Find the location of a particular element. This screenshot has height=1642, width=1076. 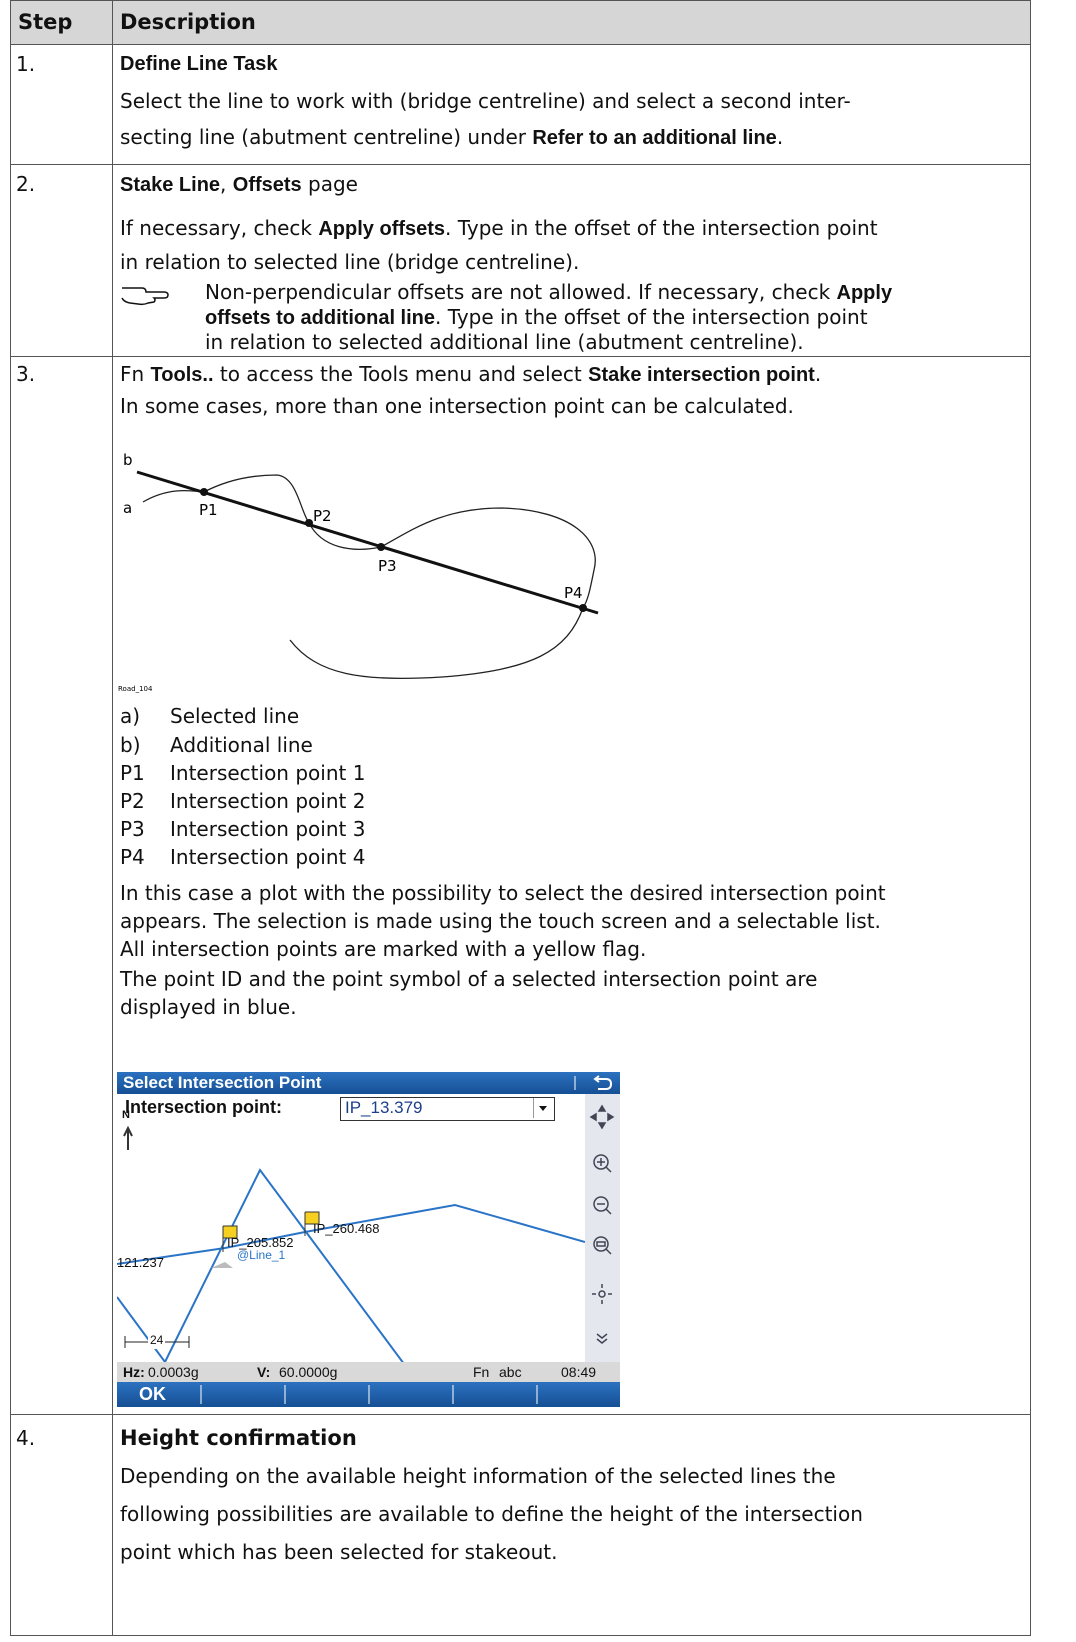

legend-key: b) is located at coordinates (130, 745).